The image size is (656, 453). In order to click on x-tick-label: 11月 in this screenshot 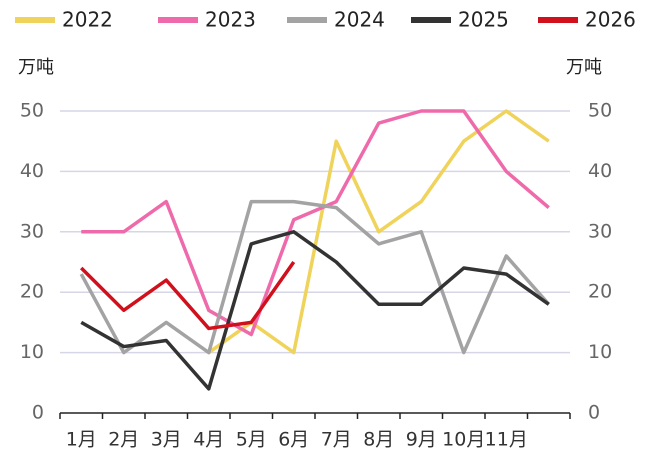, I will do `click(506, 440)`.